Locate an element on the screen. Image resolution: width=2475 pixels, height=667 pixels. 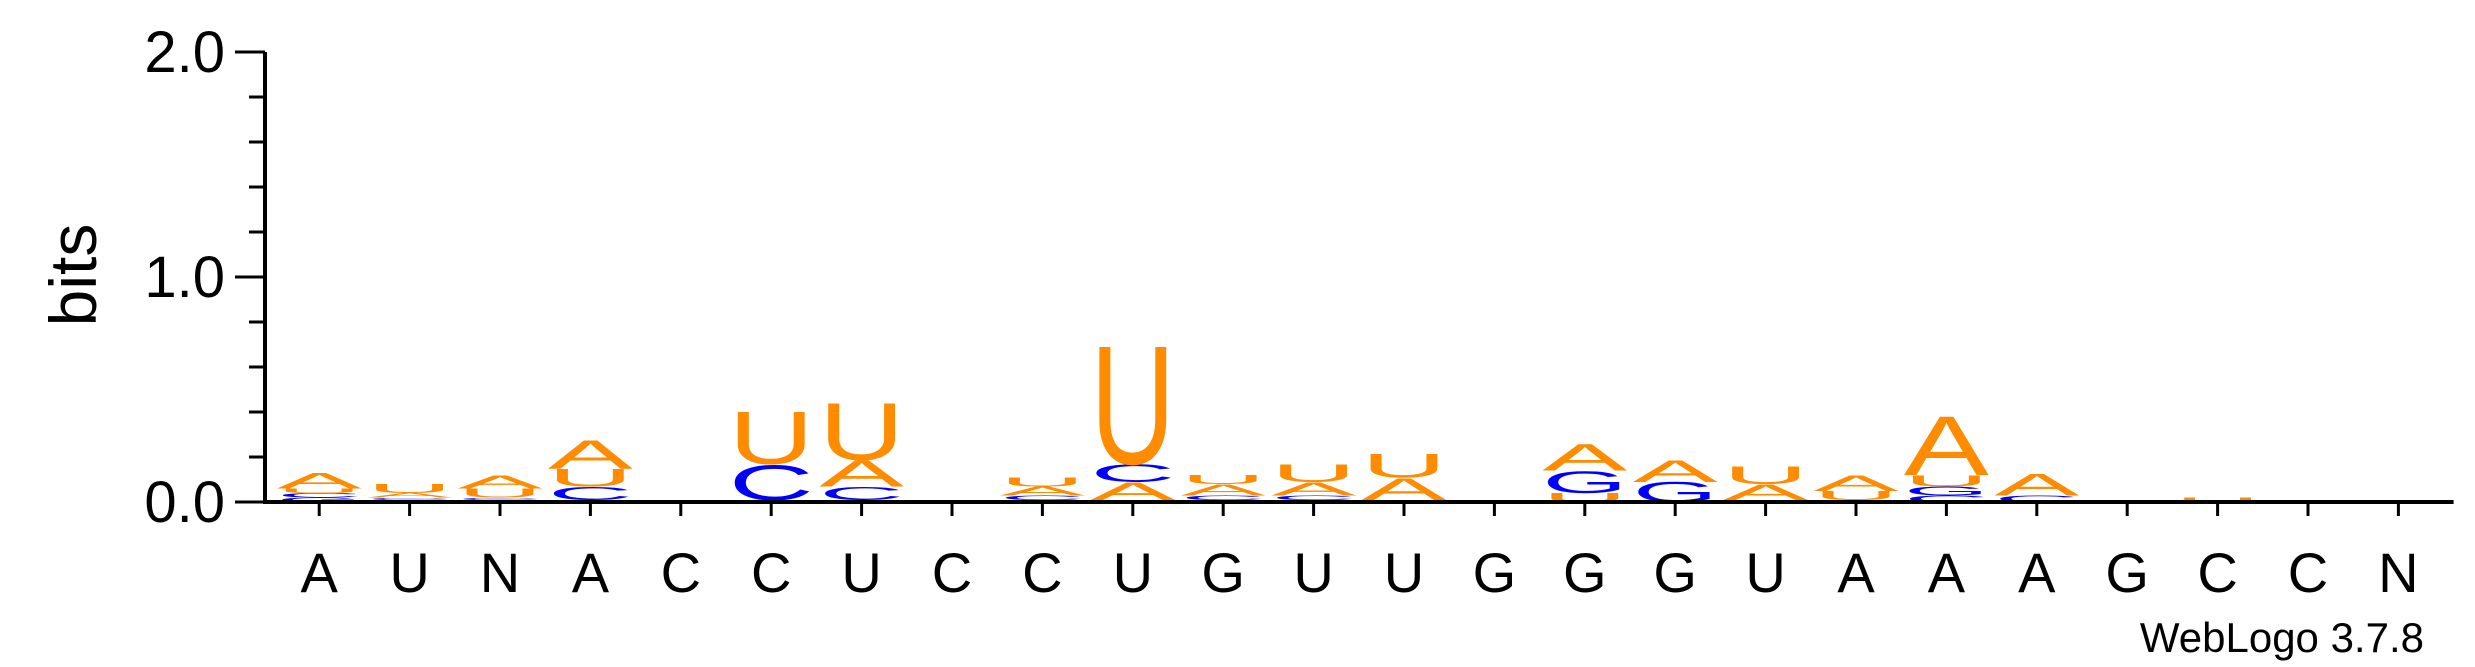
y-tick-label: 1.0 is located at coordinates (184, 277).